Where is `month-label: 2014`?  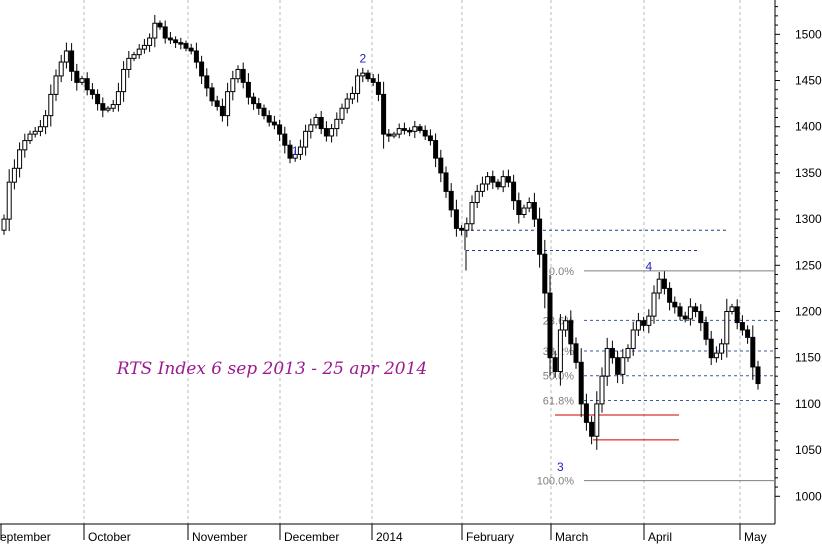
month-label: 2014 is located at coordinates (389, 537).